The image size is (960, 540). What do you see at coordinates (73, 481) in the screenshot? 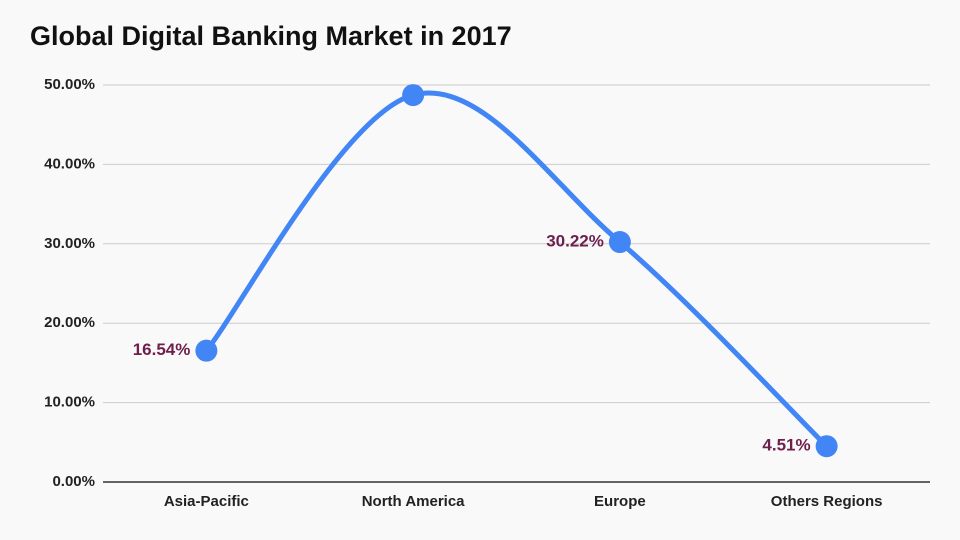
I see `y-tick-label: 0.00%` at bounding box center [73, 481].